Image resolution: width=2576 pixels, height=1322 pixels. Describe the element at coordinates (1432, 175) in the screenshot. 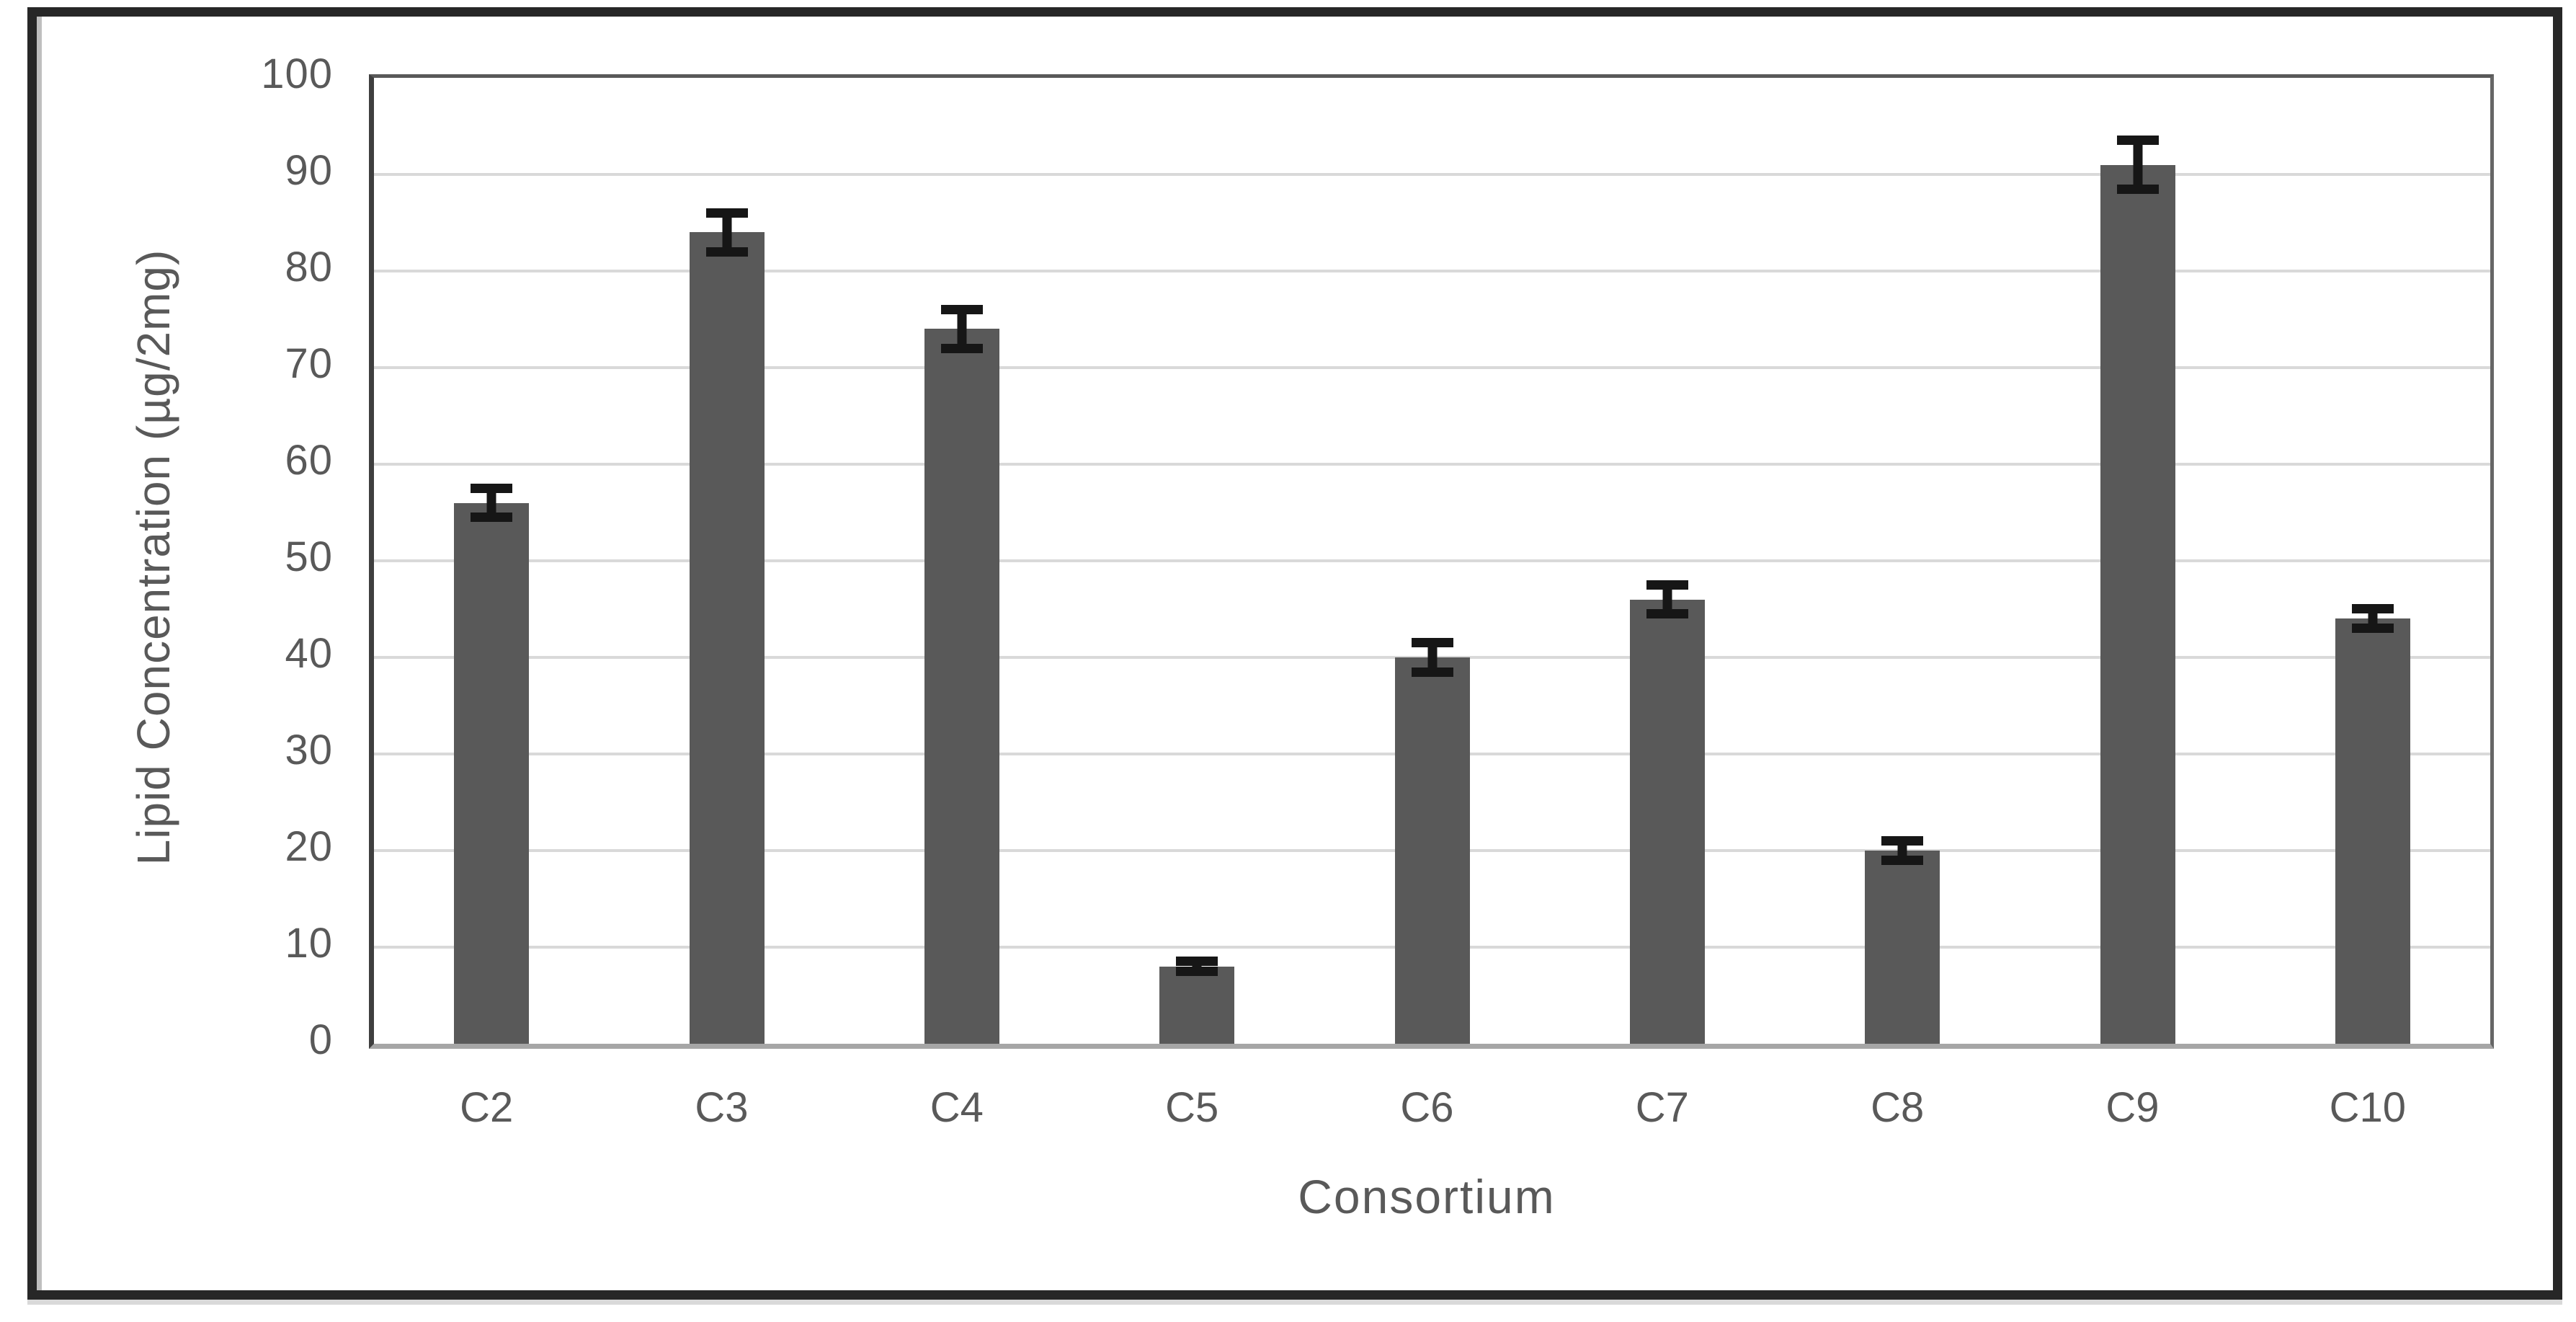

I see `gridline-y90` at that location.